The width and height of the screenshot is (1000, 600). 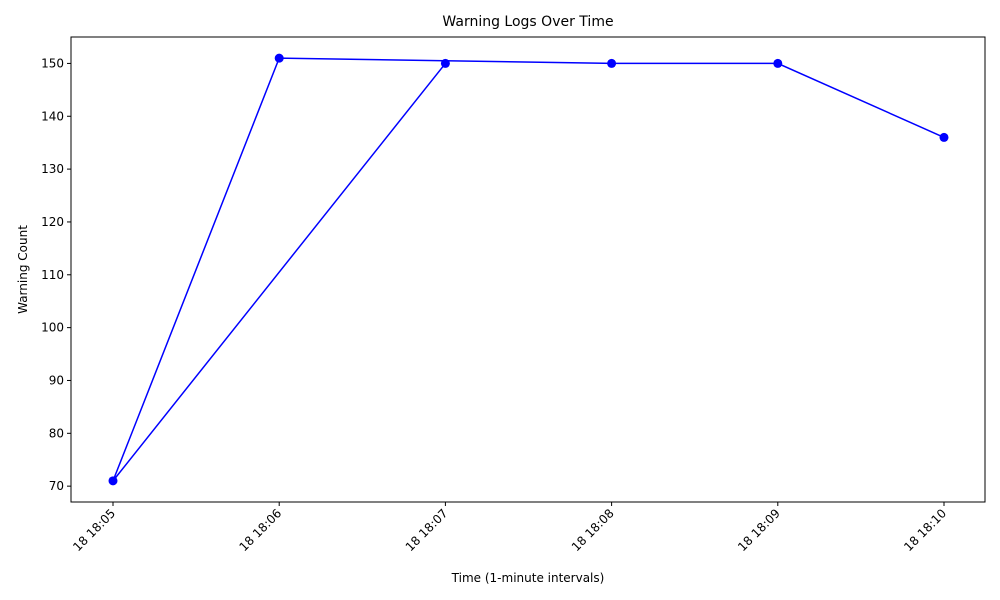 I want to click on x-axis-label: Time (1-minute intervals), so click(x=528, y=578).